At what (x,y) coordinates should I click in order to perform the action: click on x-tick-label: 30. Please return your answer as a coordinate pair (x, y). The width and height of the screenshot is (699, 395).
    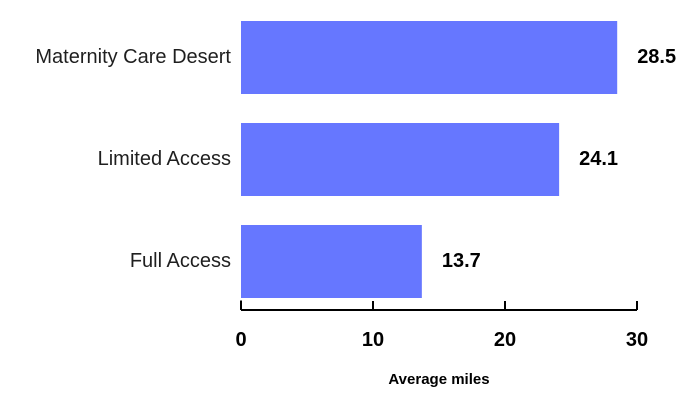
    Looking at the image, I should click on (637, 340).